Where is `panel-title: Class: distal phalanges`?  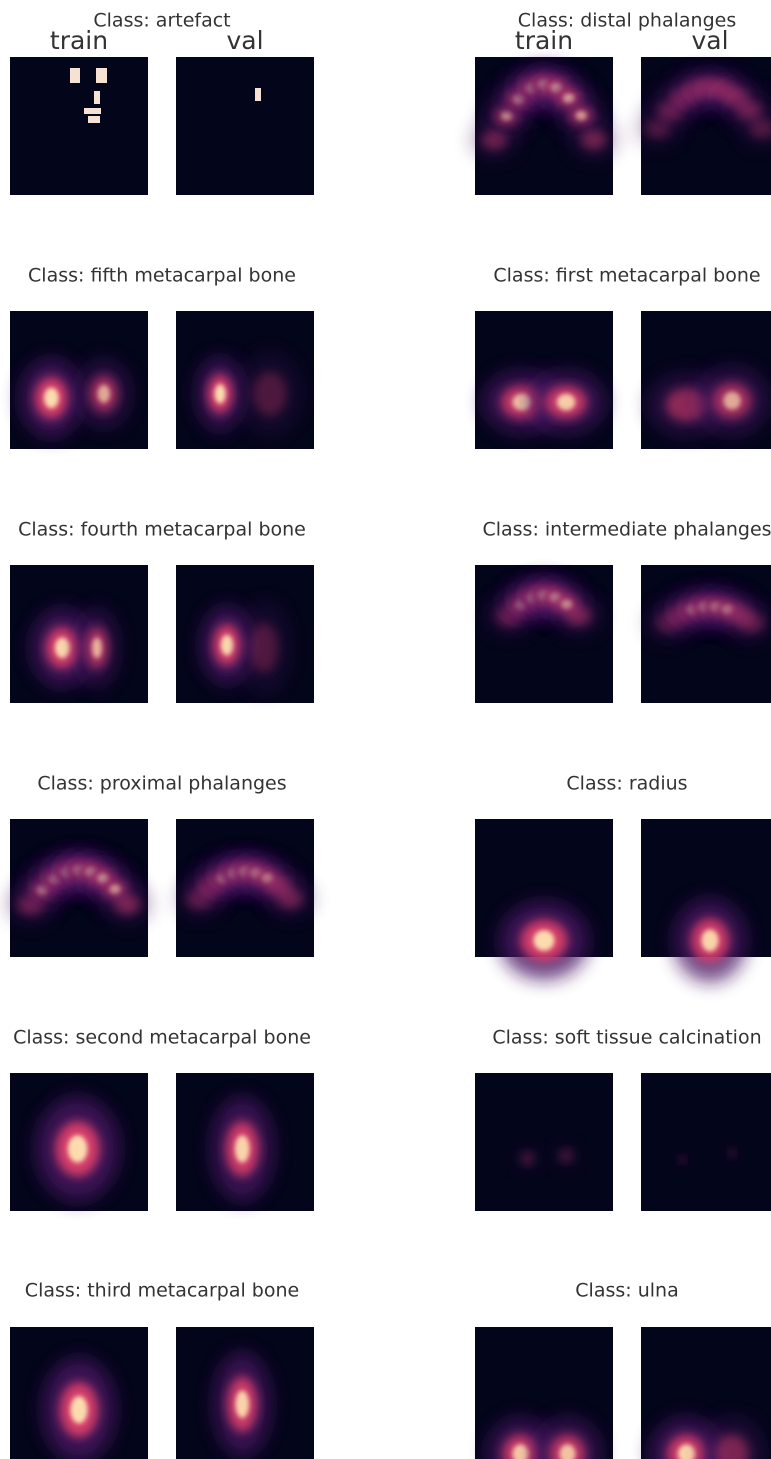
panel-title: Class: distal phalanges is located at coordinates (627, 21).